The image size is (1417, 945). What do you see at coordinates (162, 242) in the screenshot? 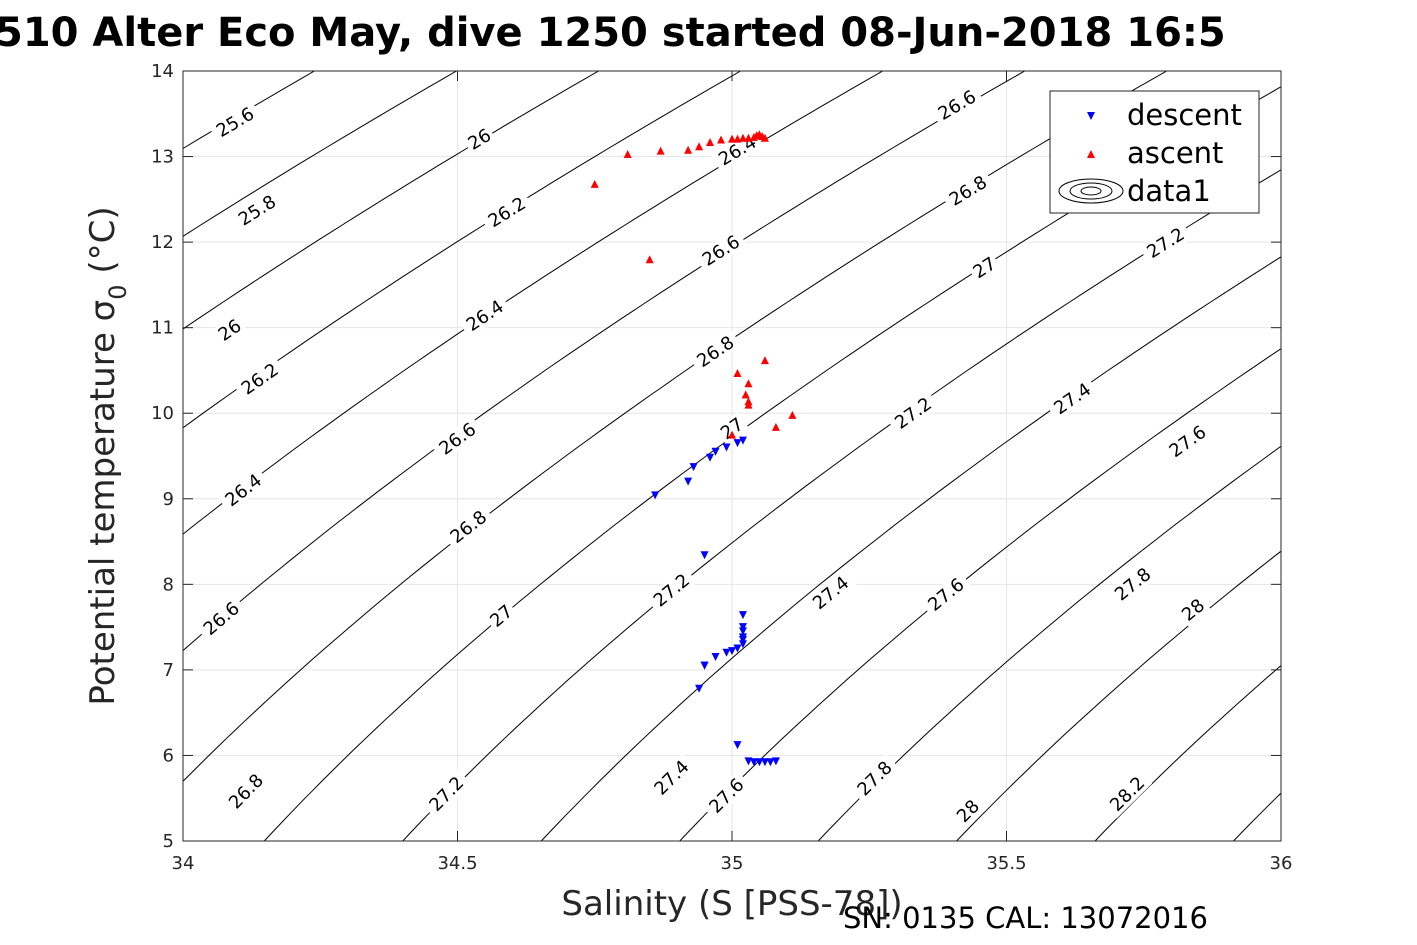
I see `y-tick-label: 12` at bounding box center [162, 242].